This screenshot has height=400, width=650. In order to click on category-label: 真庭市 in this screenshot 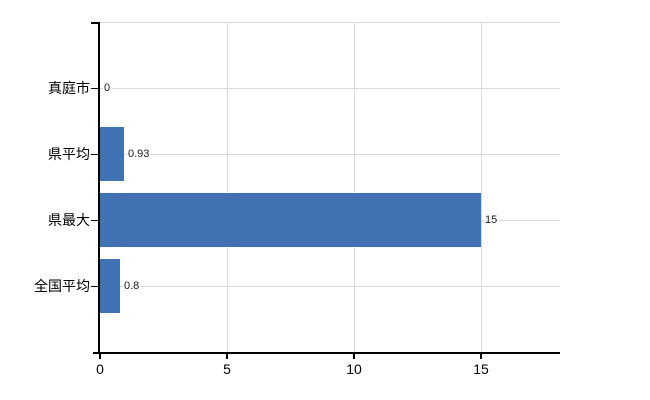, I will do `click(69, 88)`.